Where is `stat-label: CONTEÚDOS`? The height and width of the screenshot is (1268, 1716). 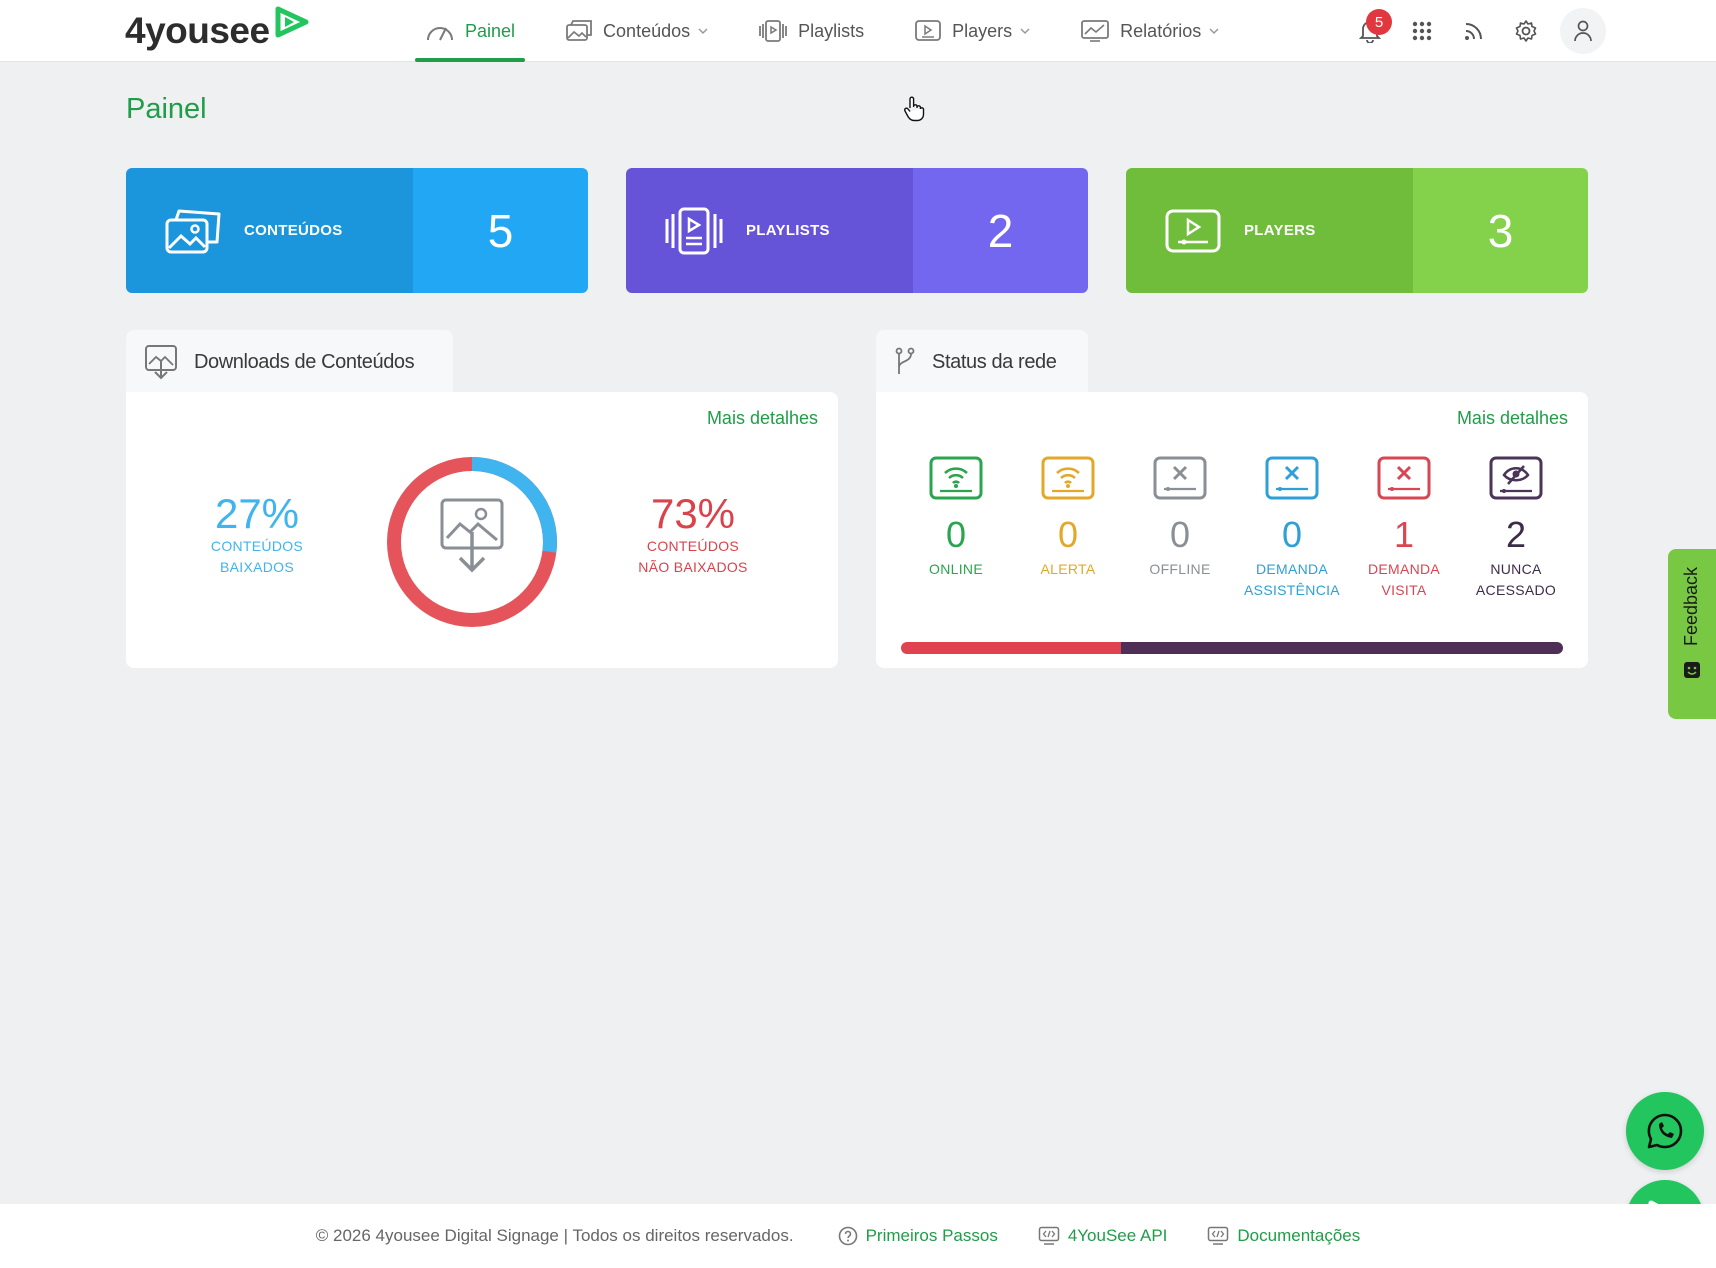
stat-label: CONTEÚDOS is located at coordinates (293, 230).